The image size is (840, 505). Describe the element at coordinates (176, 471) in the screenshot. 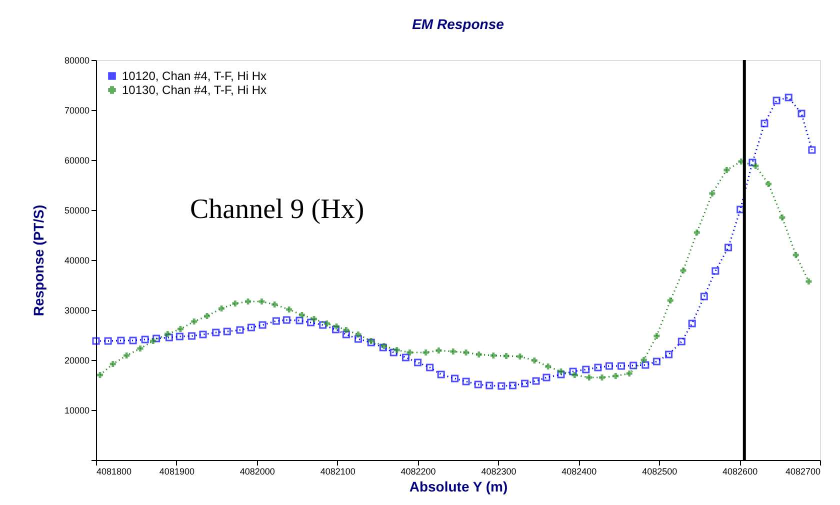

I see `x-tick-label: 4081900` at that location.